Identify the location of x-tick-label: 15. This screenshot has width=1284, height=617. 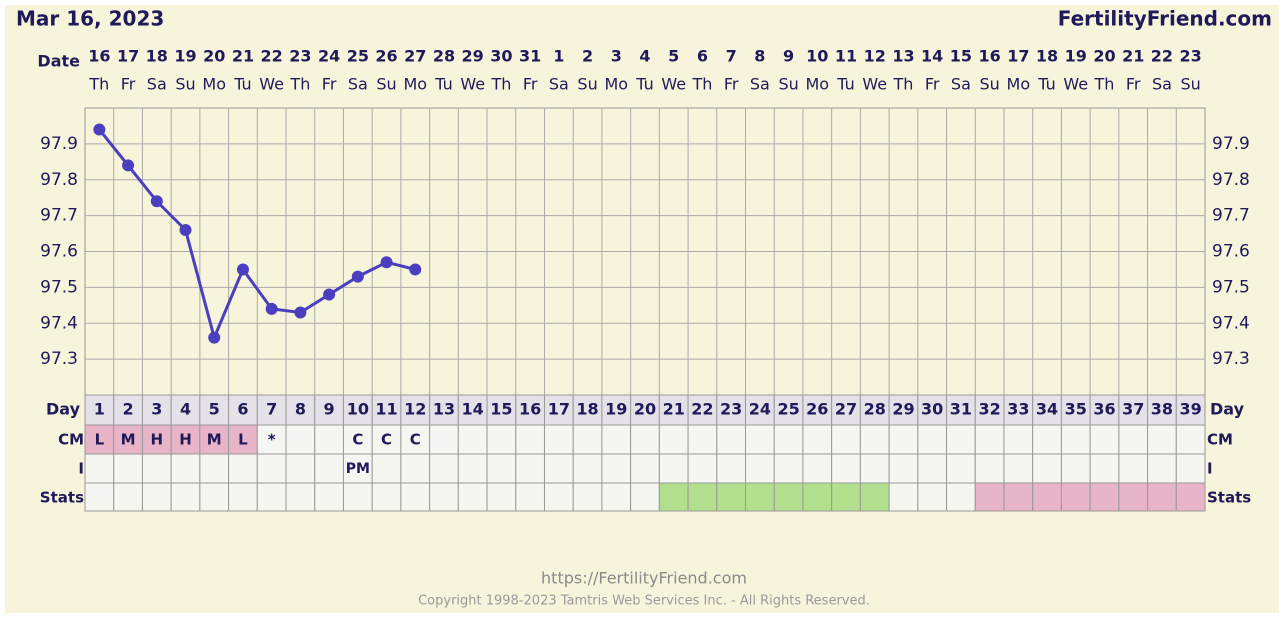
(961, 56).